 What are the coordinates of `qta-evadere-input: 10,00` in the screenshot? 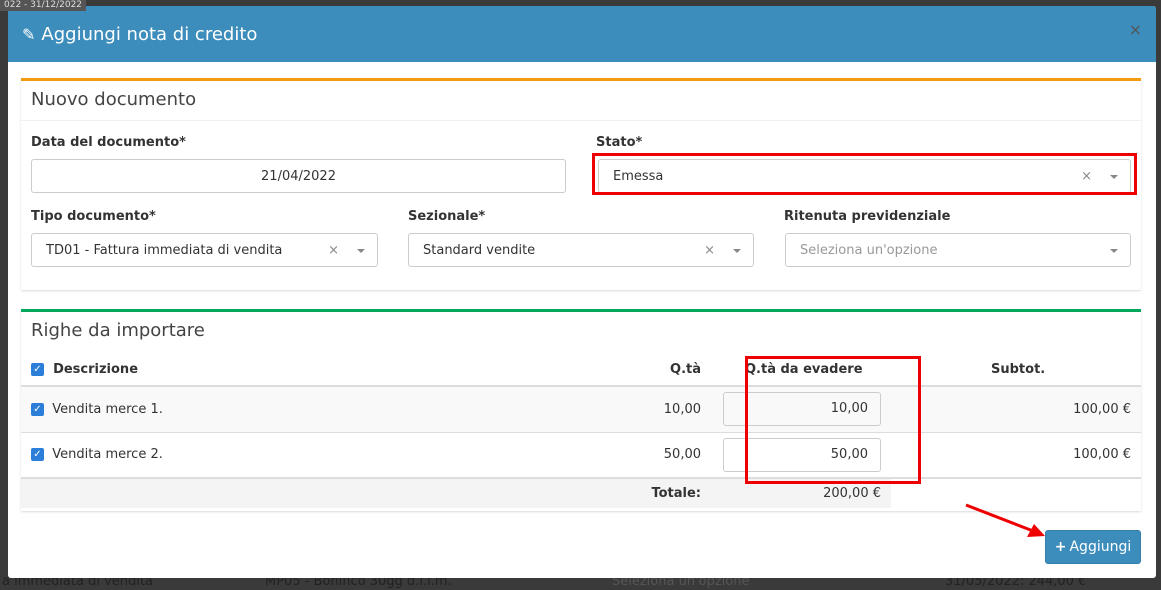 It's located at (802, 409).